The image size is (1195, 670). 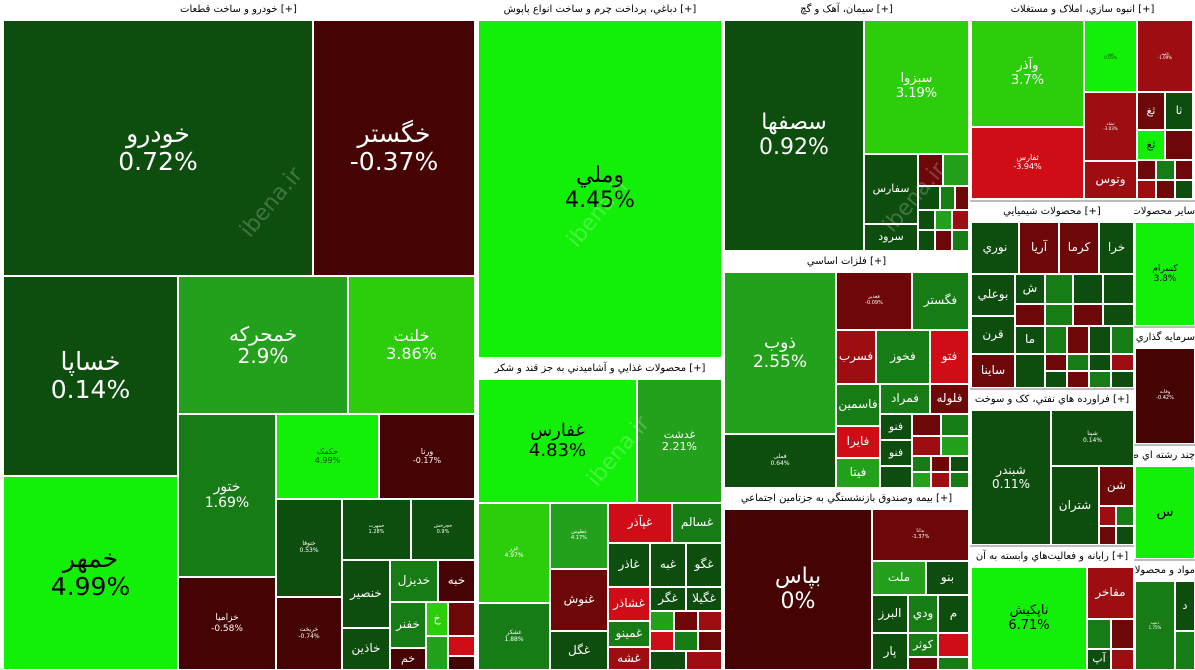 What do you see at coordinates (1165, 56) in the screenshot?
I see `tile-thoomid: ثامید -1.09%` at bounding box center [1165, 56].